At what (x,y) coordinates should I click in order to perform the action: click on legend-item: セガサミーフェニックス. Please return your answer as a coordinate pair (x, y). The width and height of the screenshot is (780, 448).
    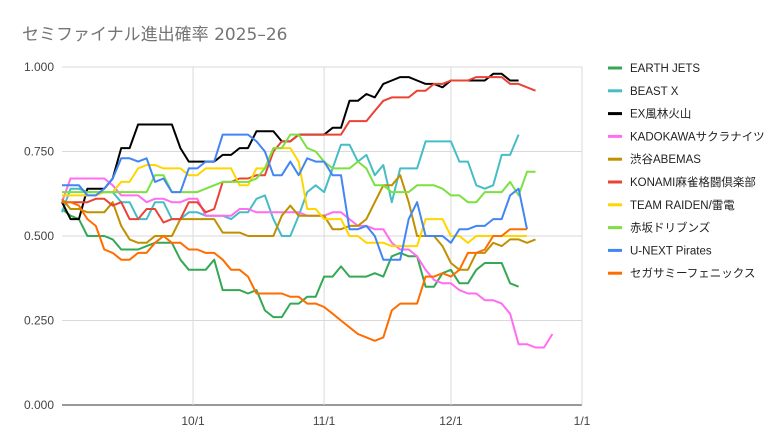
    Looking at the image, I should click on (681, 273).